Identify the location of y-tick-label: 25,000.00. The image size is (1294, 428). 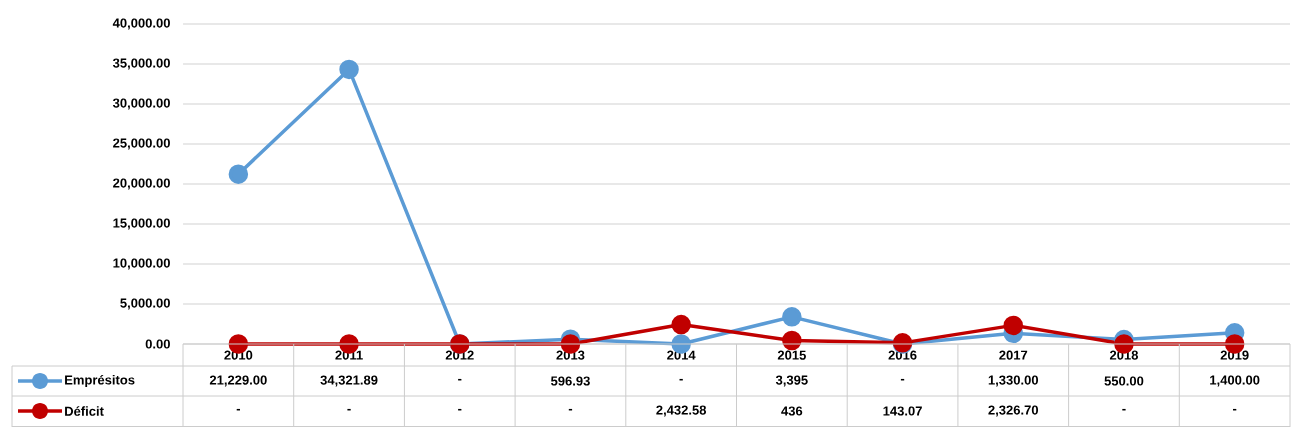
(141, 144).